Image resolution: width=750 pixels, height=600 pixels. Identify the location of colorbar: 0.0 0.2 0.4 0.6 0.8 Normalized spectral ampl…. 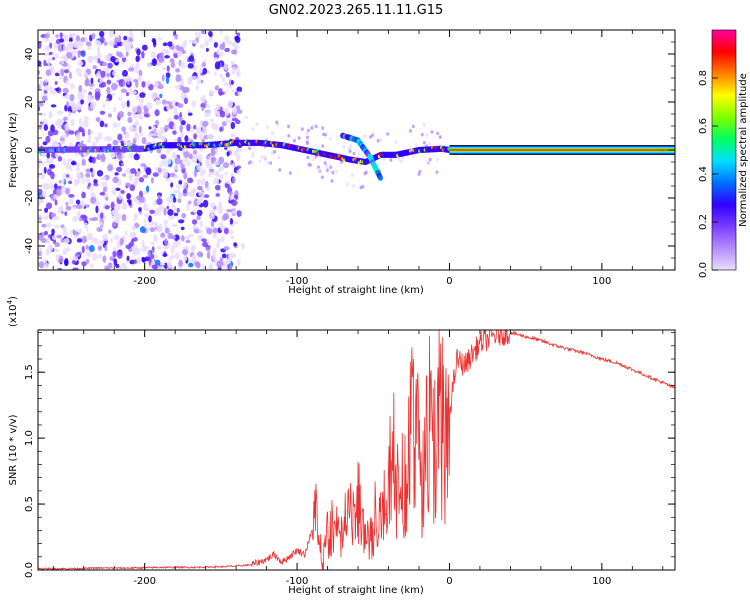
(723, 153).